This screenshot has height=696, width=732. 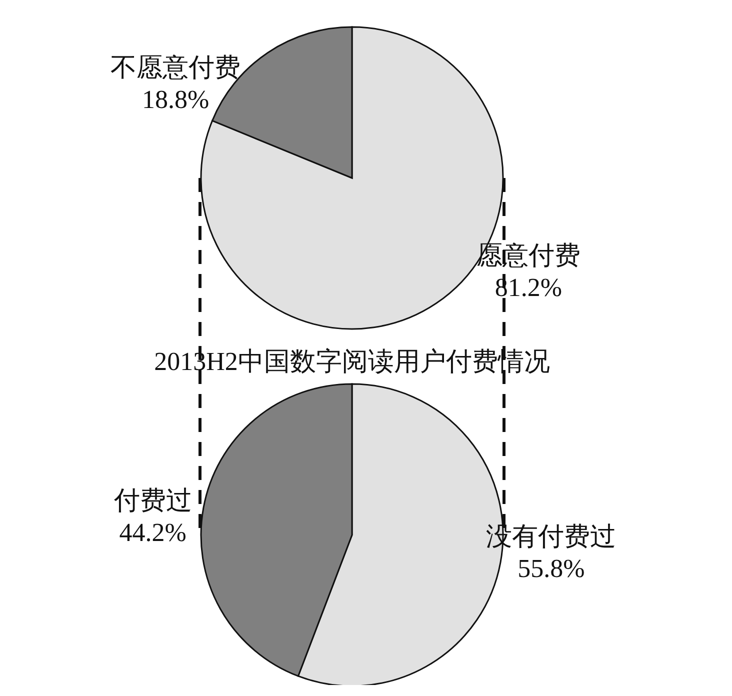 I want to click on data-label: 55.8%, so click(x=551, y=569).